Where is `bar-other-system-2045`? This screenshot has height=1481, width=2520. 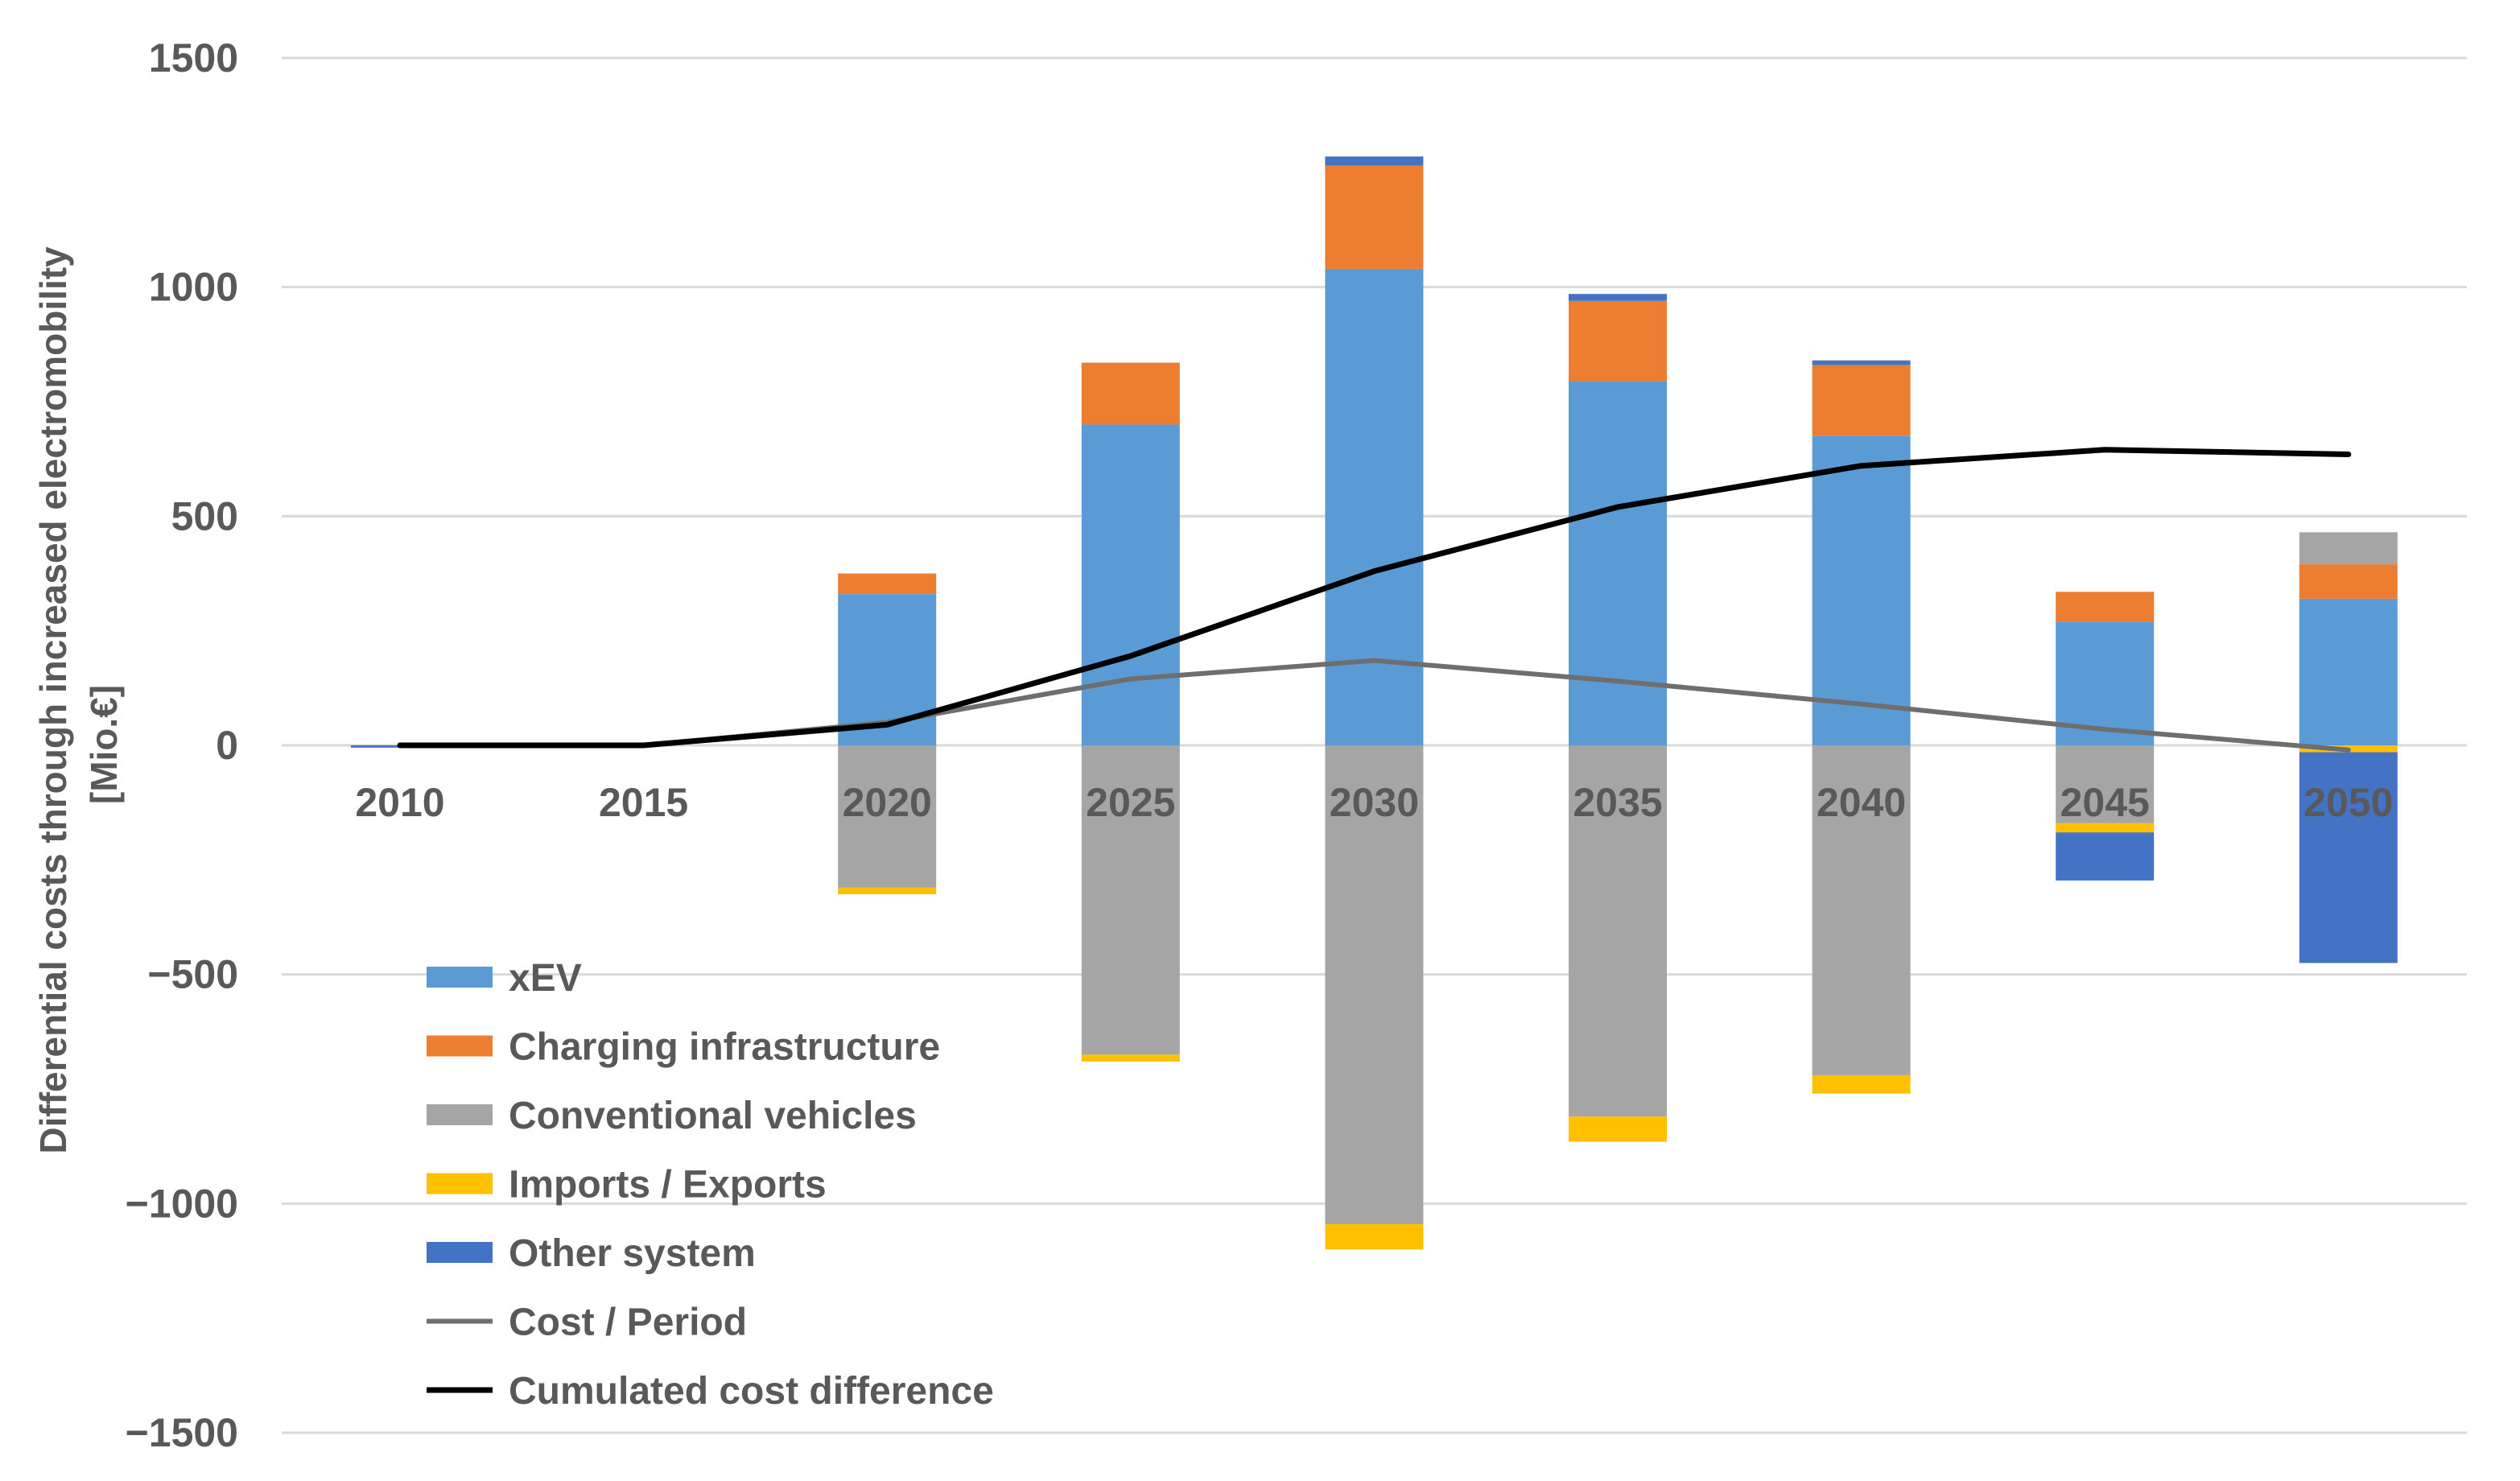
bar-other-system-2045 is located at coordinates (2105, 856).